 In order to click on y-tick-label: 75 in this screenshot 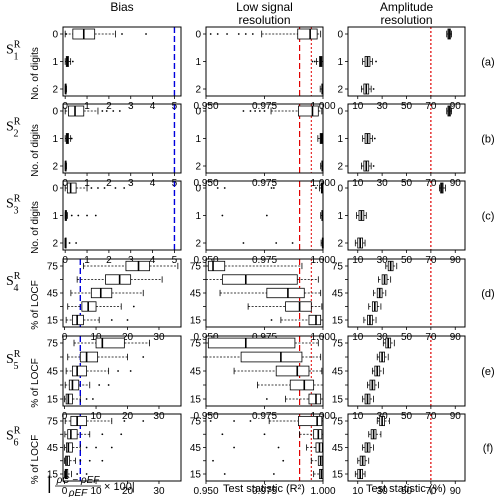, I will do `click(53, 267)`.